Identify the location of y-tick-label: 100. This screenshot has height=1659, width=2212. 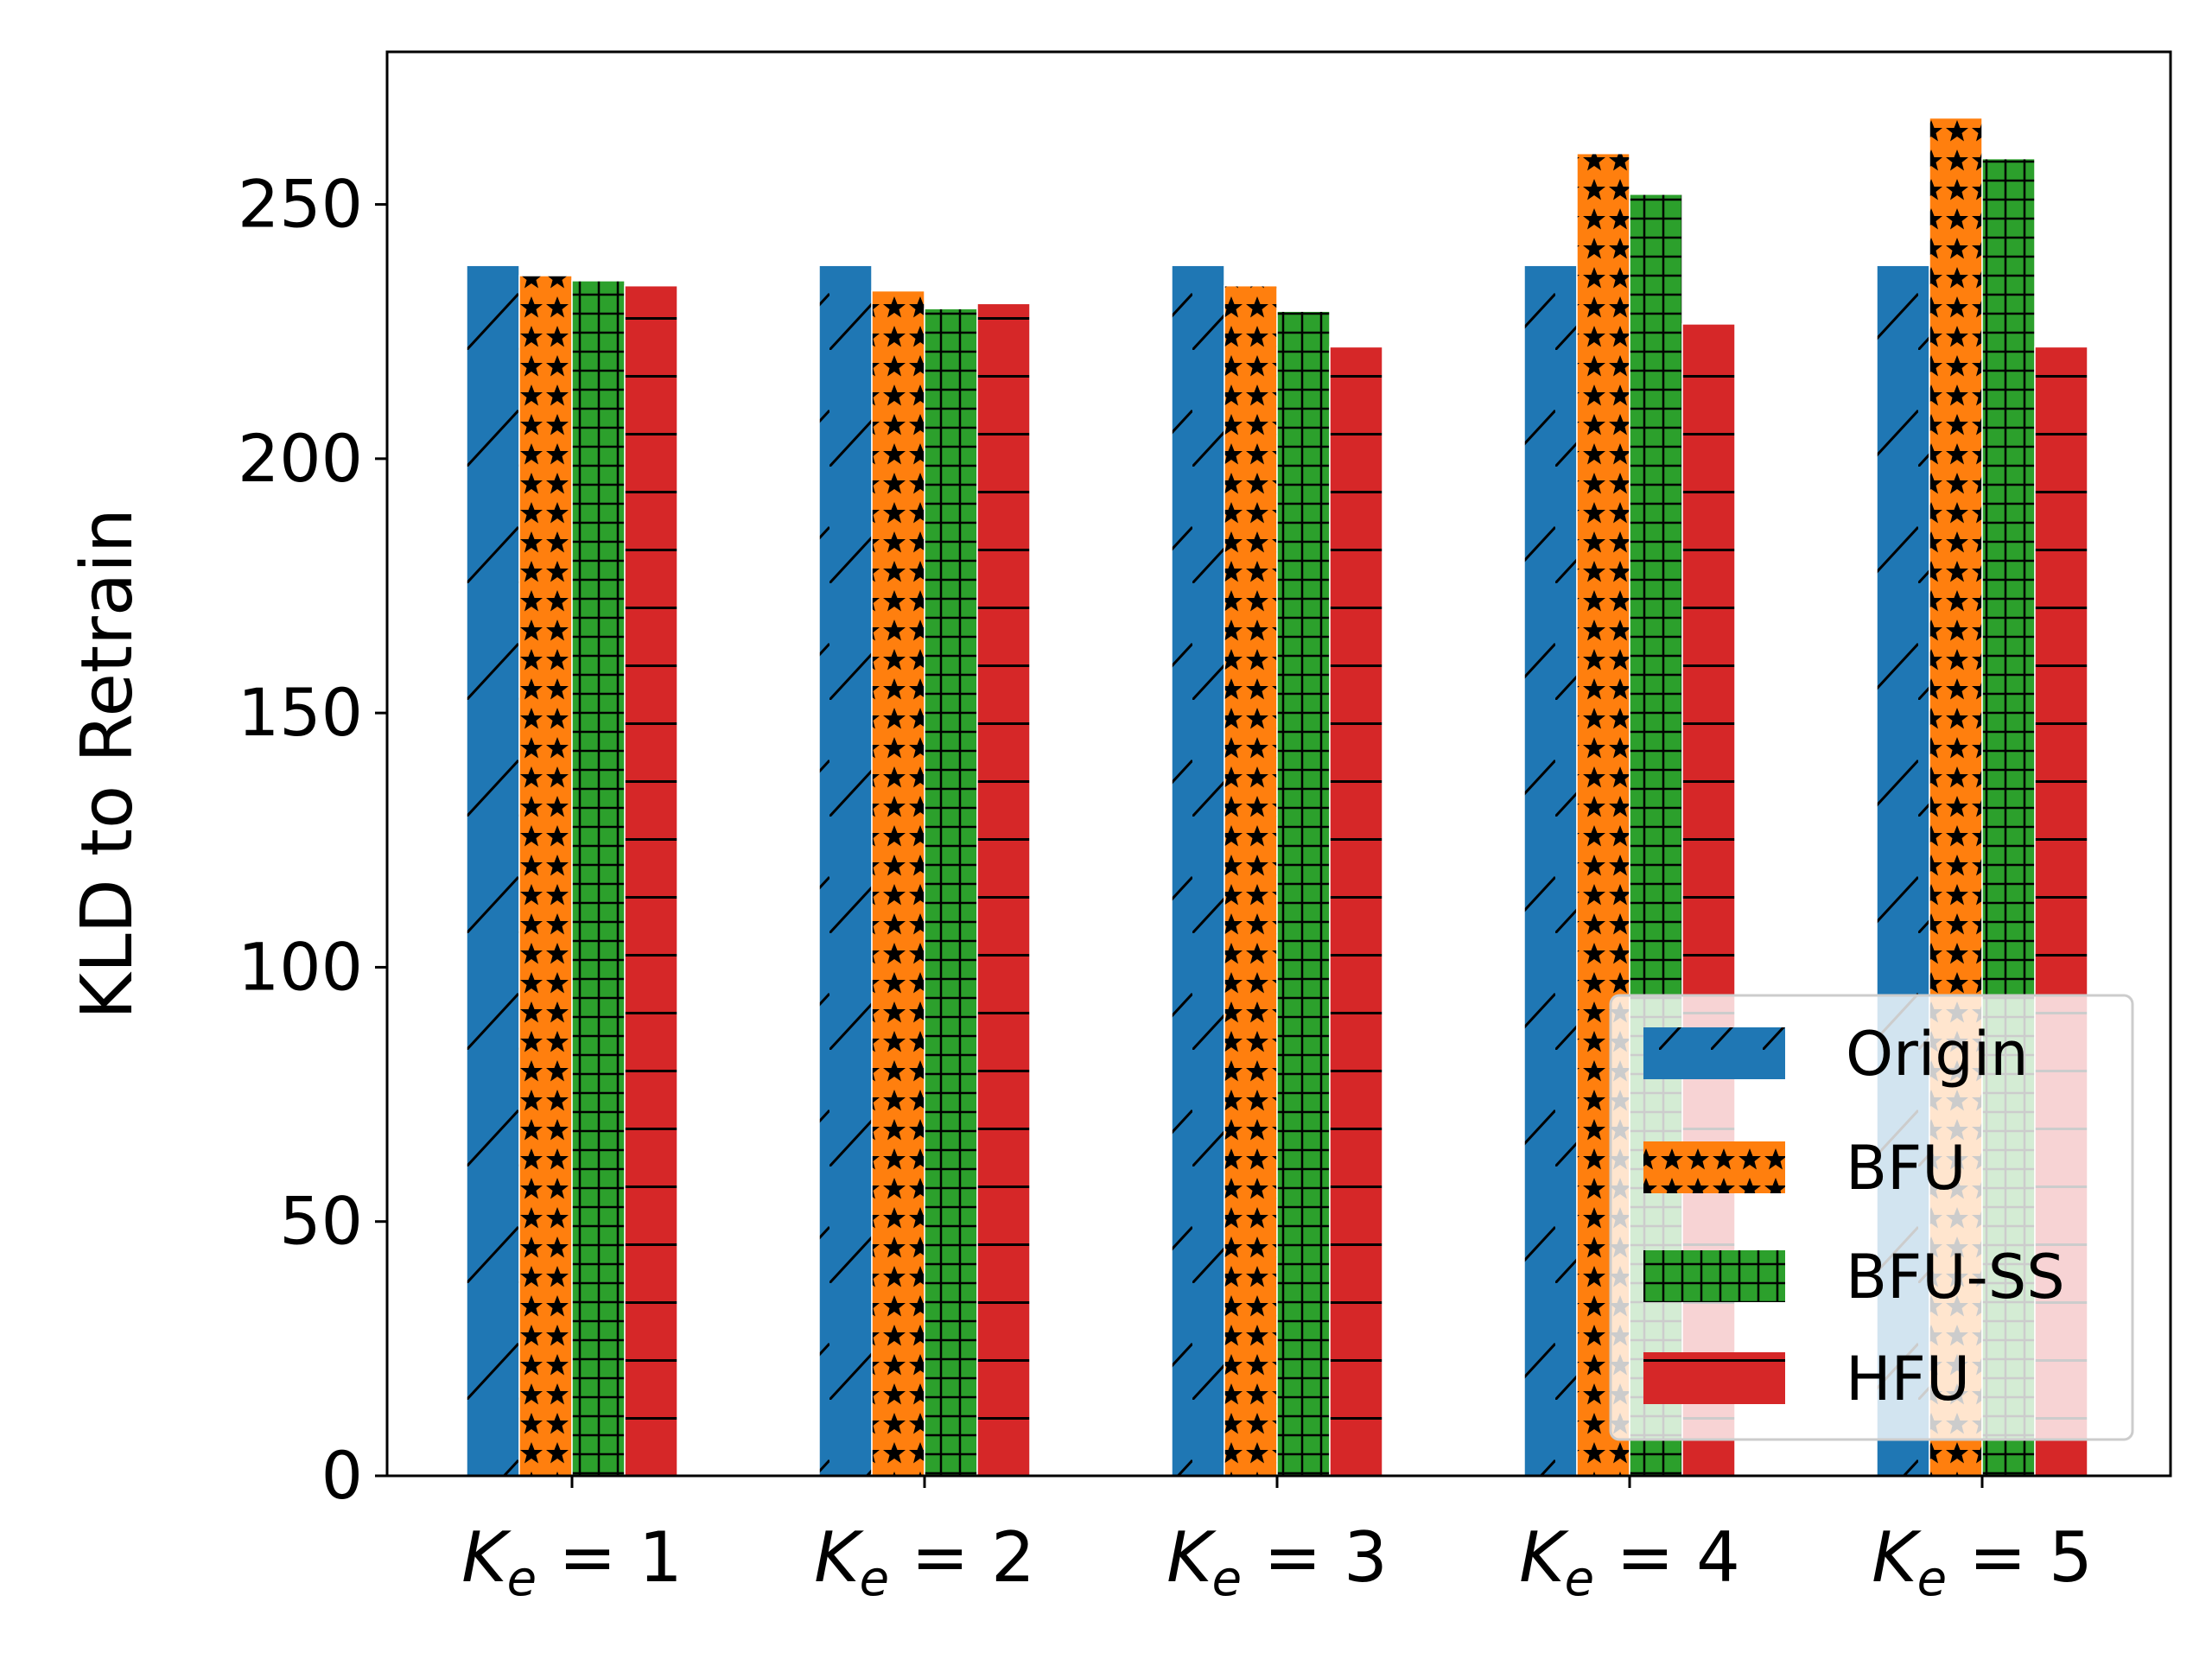
(300, 967).